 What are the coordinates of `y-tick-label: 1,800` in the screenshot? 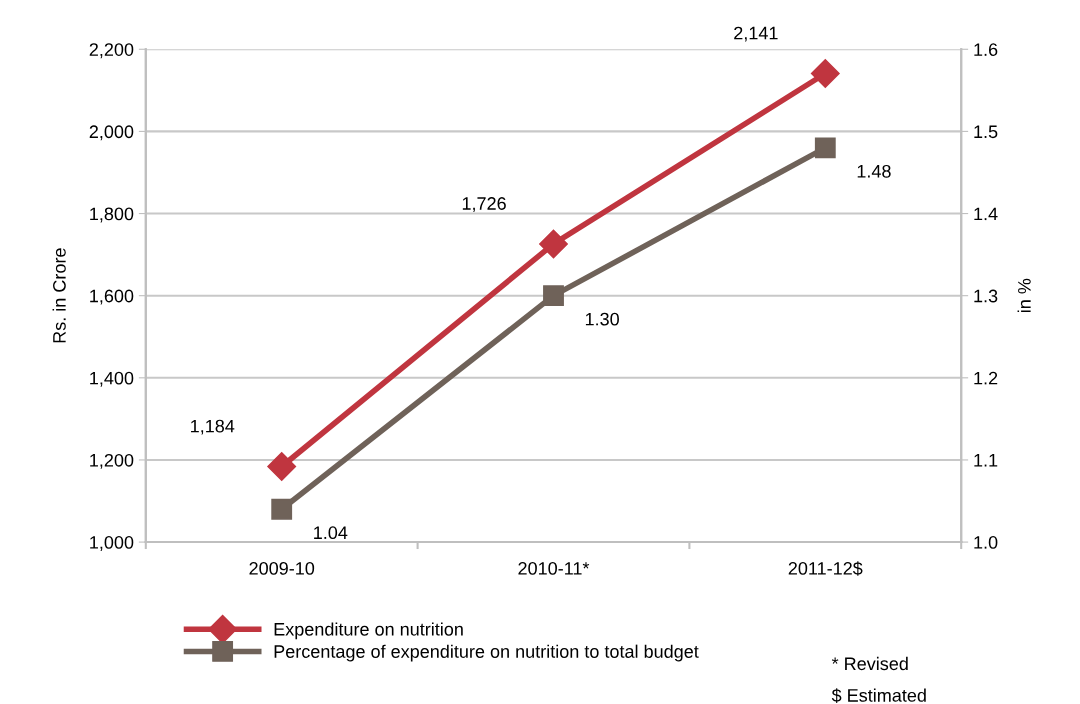 It's located at (112, 215).